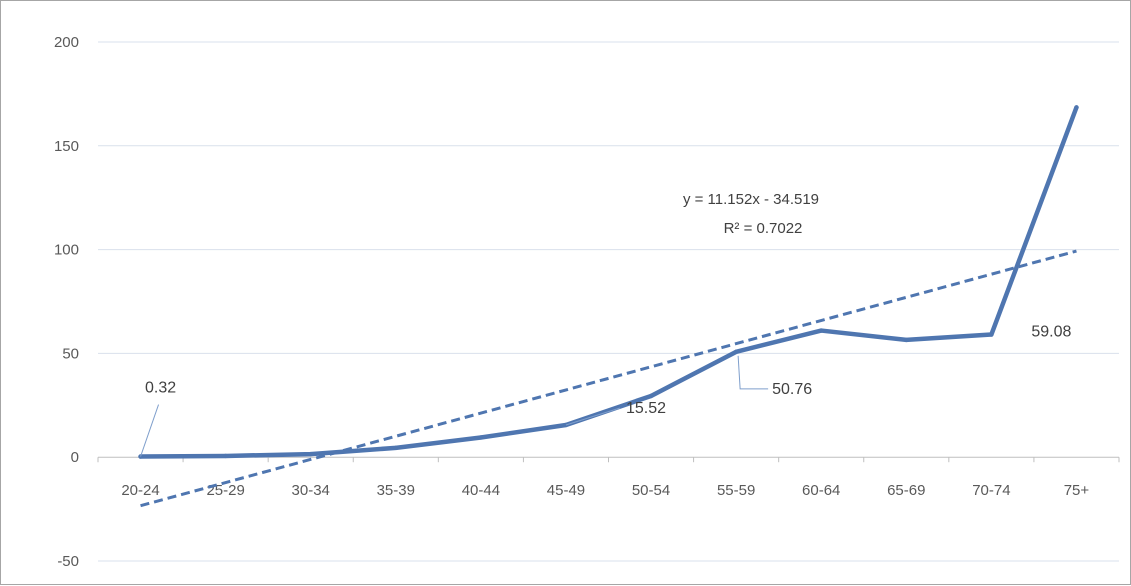 This screenshot has width=1131, height=586. I want to click on trendline-r-squared: R² = 0.7022, so click(763, 228).